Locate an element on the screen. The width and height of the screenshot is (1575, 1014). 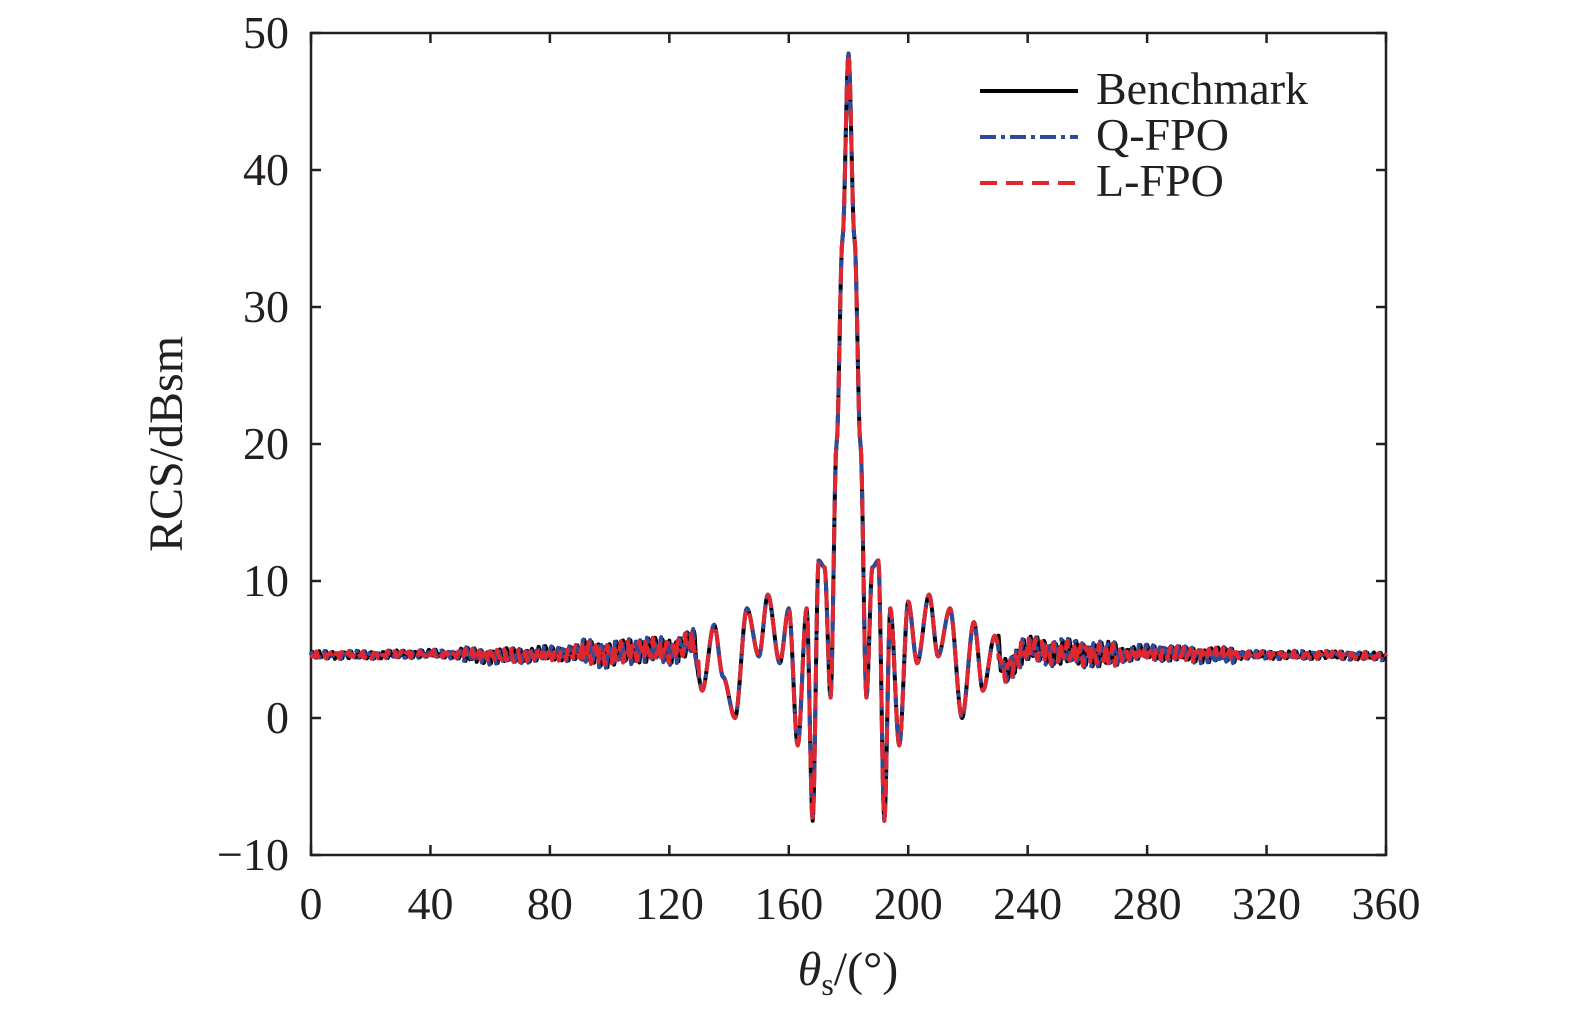
x-axis-label-subscript: s is located at coordinates (827, 984).